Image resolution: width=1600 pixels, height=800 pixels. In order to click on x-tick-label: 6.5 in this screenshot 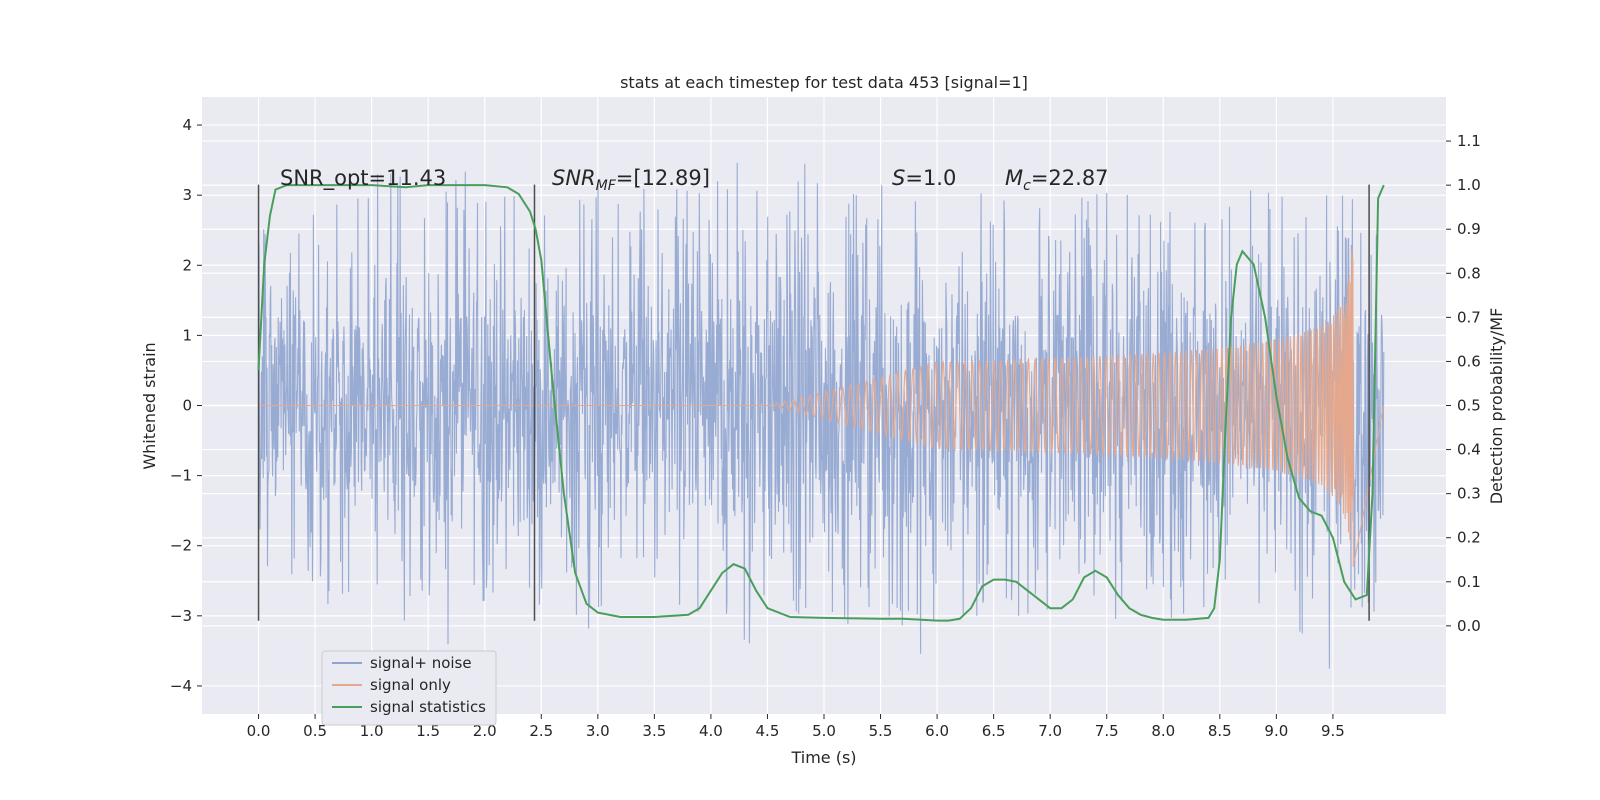, I will do `click(994, 731)`.